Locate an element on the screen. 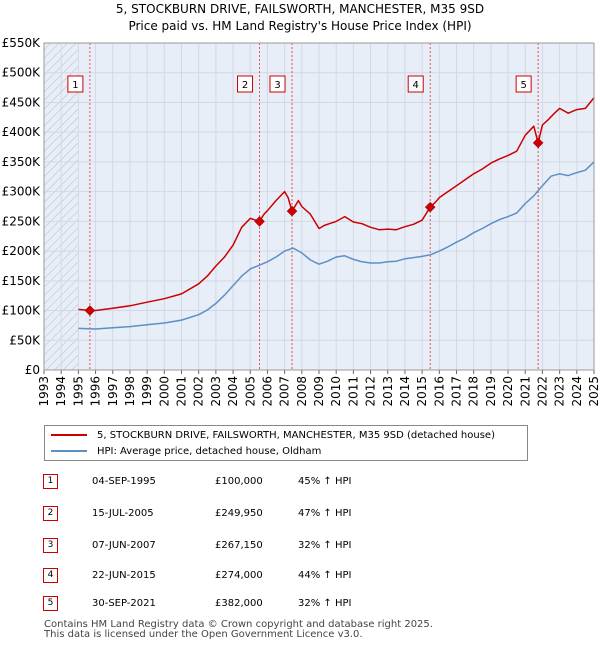 Image resolution: width=600 pixels, height=650 pixels. sale-label-number: 3 is located at coordinates (277, 85).